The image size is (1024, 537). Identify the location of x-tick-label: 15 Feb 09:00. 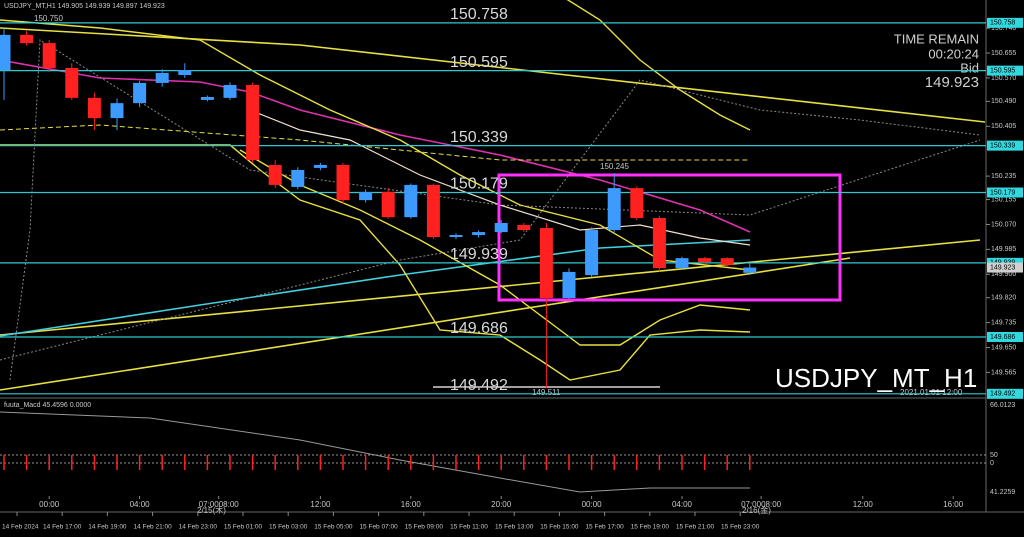
(424, 527).